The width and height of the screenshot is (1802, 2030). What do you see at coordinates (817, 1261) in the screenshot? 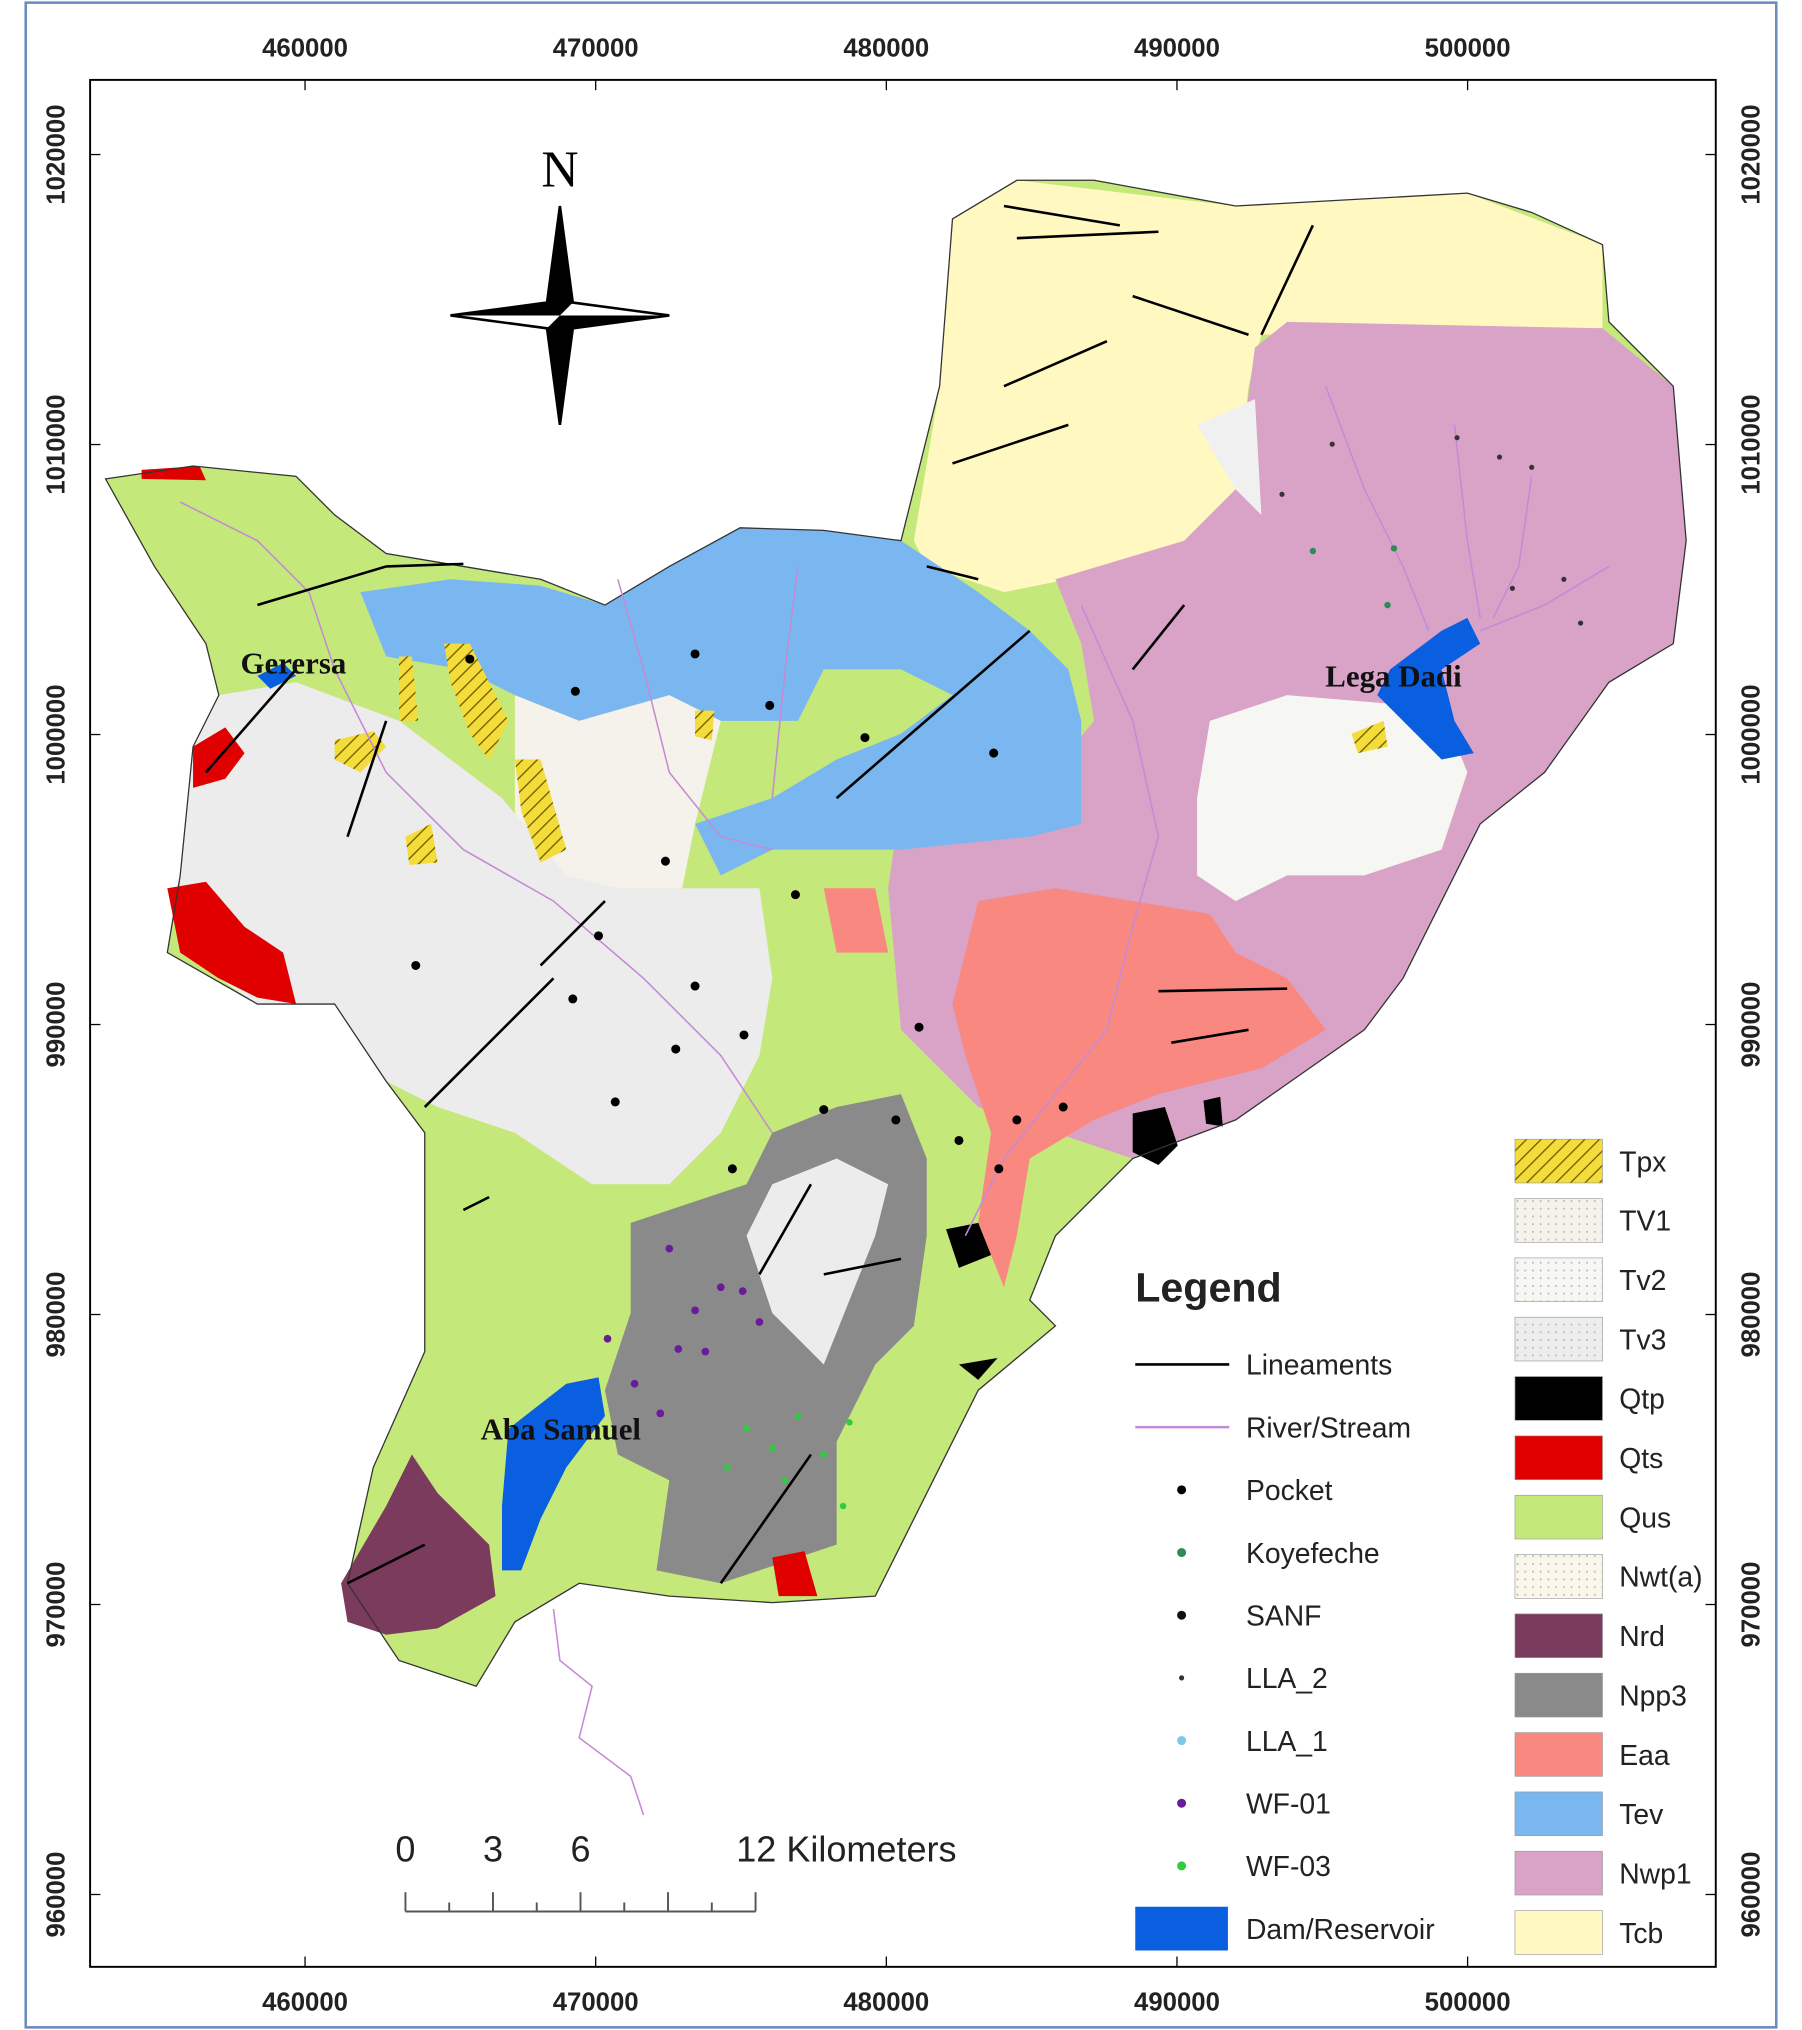
I see `unit-tv3-b` at bounding box center [817, 1261].